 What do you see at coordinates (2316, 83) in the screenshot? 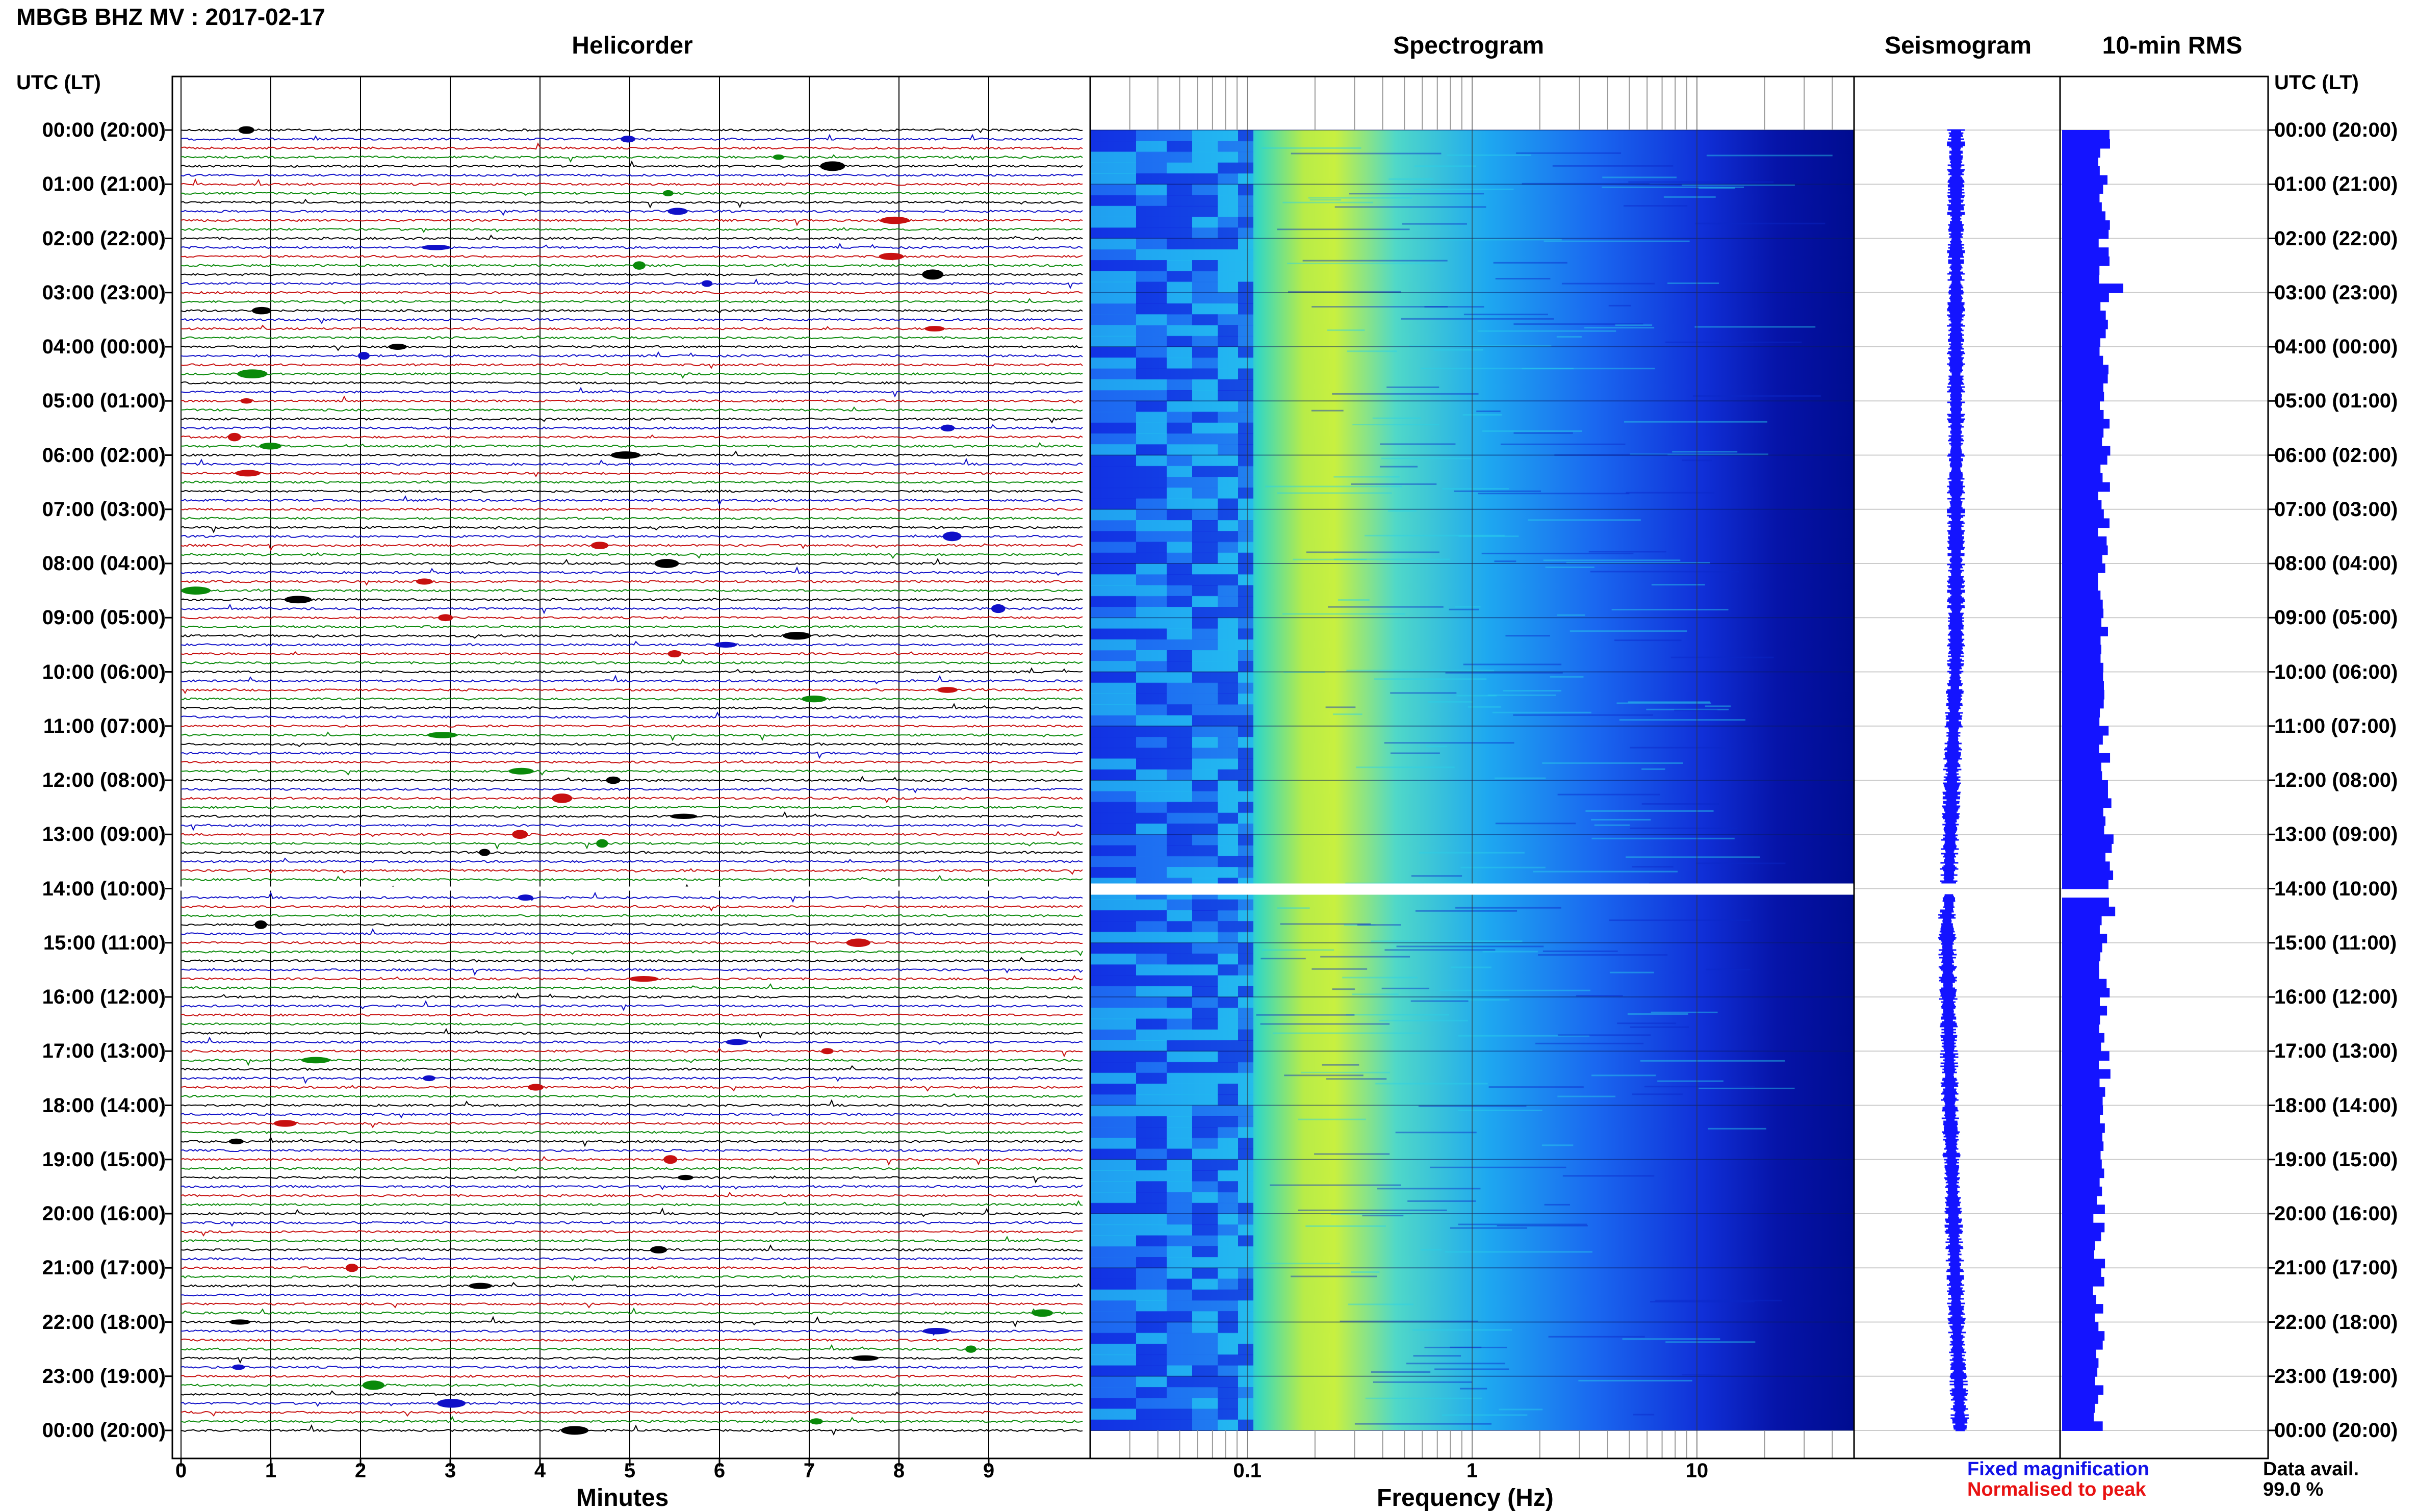
I see `utc-header-right: UTC (LT)` at bounding box center [2316, 83].